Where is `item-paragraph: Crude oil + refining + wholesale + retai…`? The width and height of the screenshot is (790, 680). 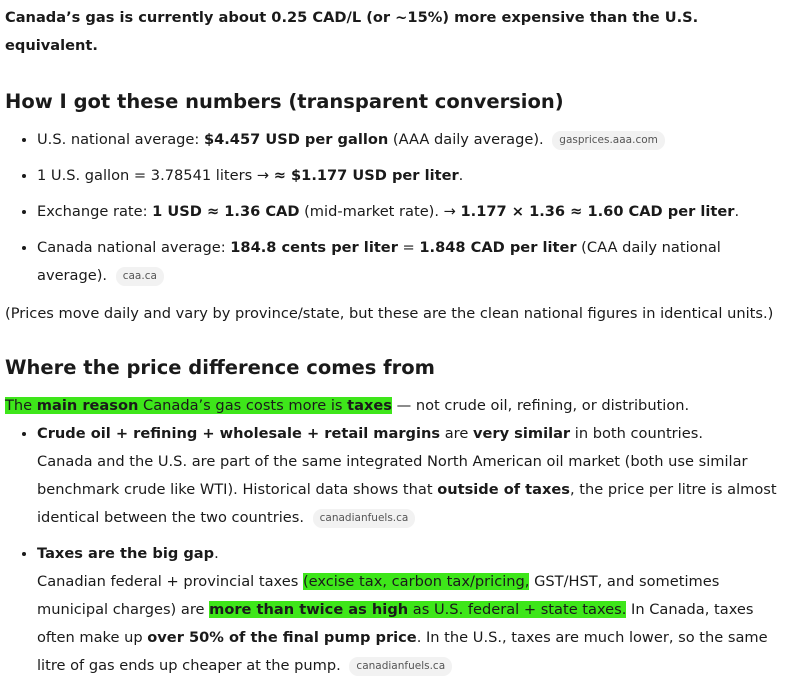 item-paragraph: Crude oil + refining + wholesale + retai… is located at coordinates (410, 434).